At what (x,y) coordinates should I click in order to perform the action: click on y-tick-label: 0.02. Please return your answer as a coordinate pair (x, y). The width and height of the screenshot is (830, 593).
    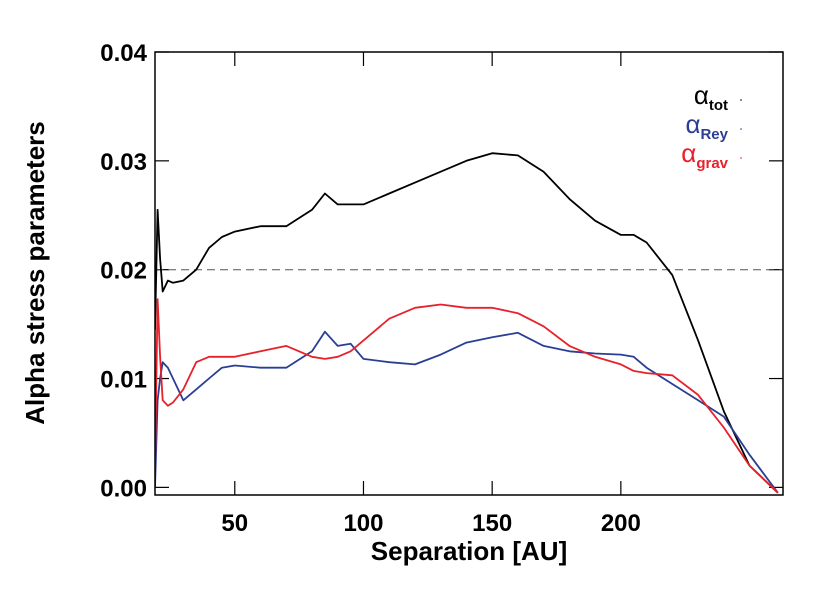
    Looking at the image, I should click on (123, 271).